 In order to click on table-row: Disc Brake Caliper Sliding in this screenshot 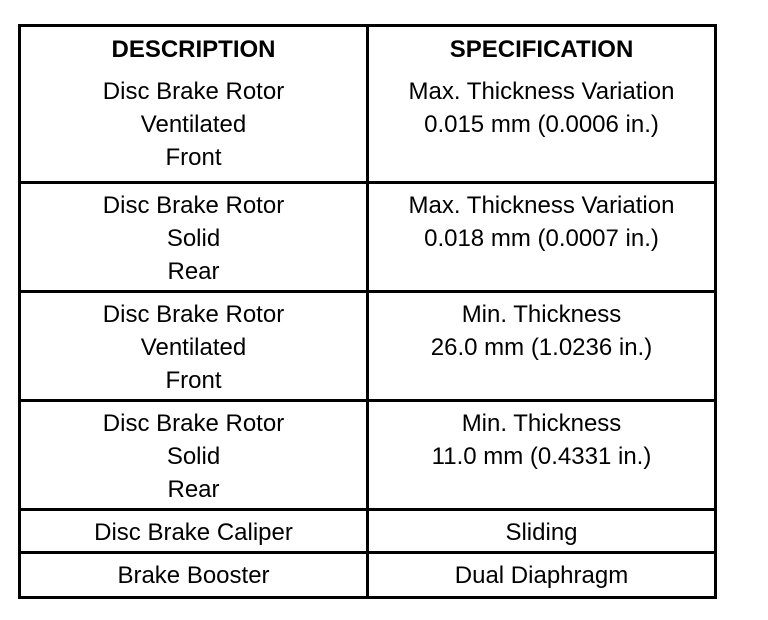, I will do `click(367, 529)`.